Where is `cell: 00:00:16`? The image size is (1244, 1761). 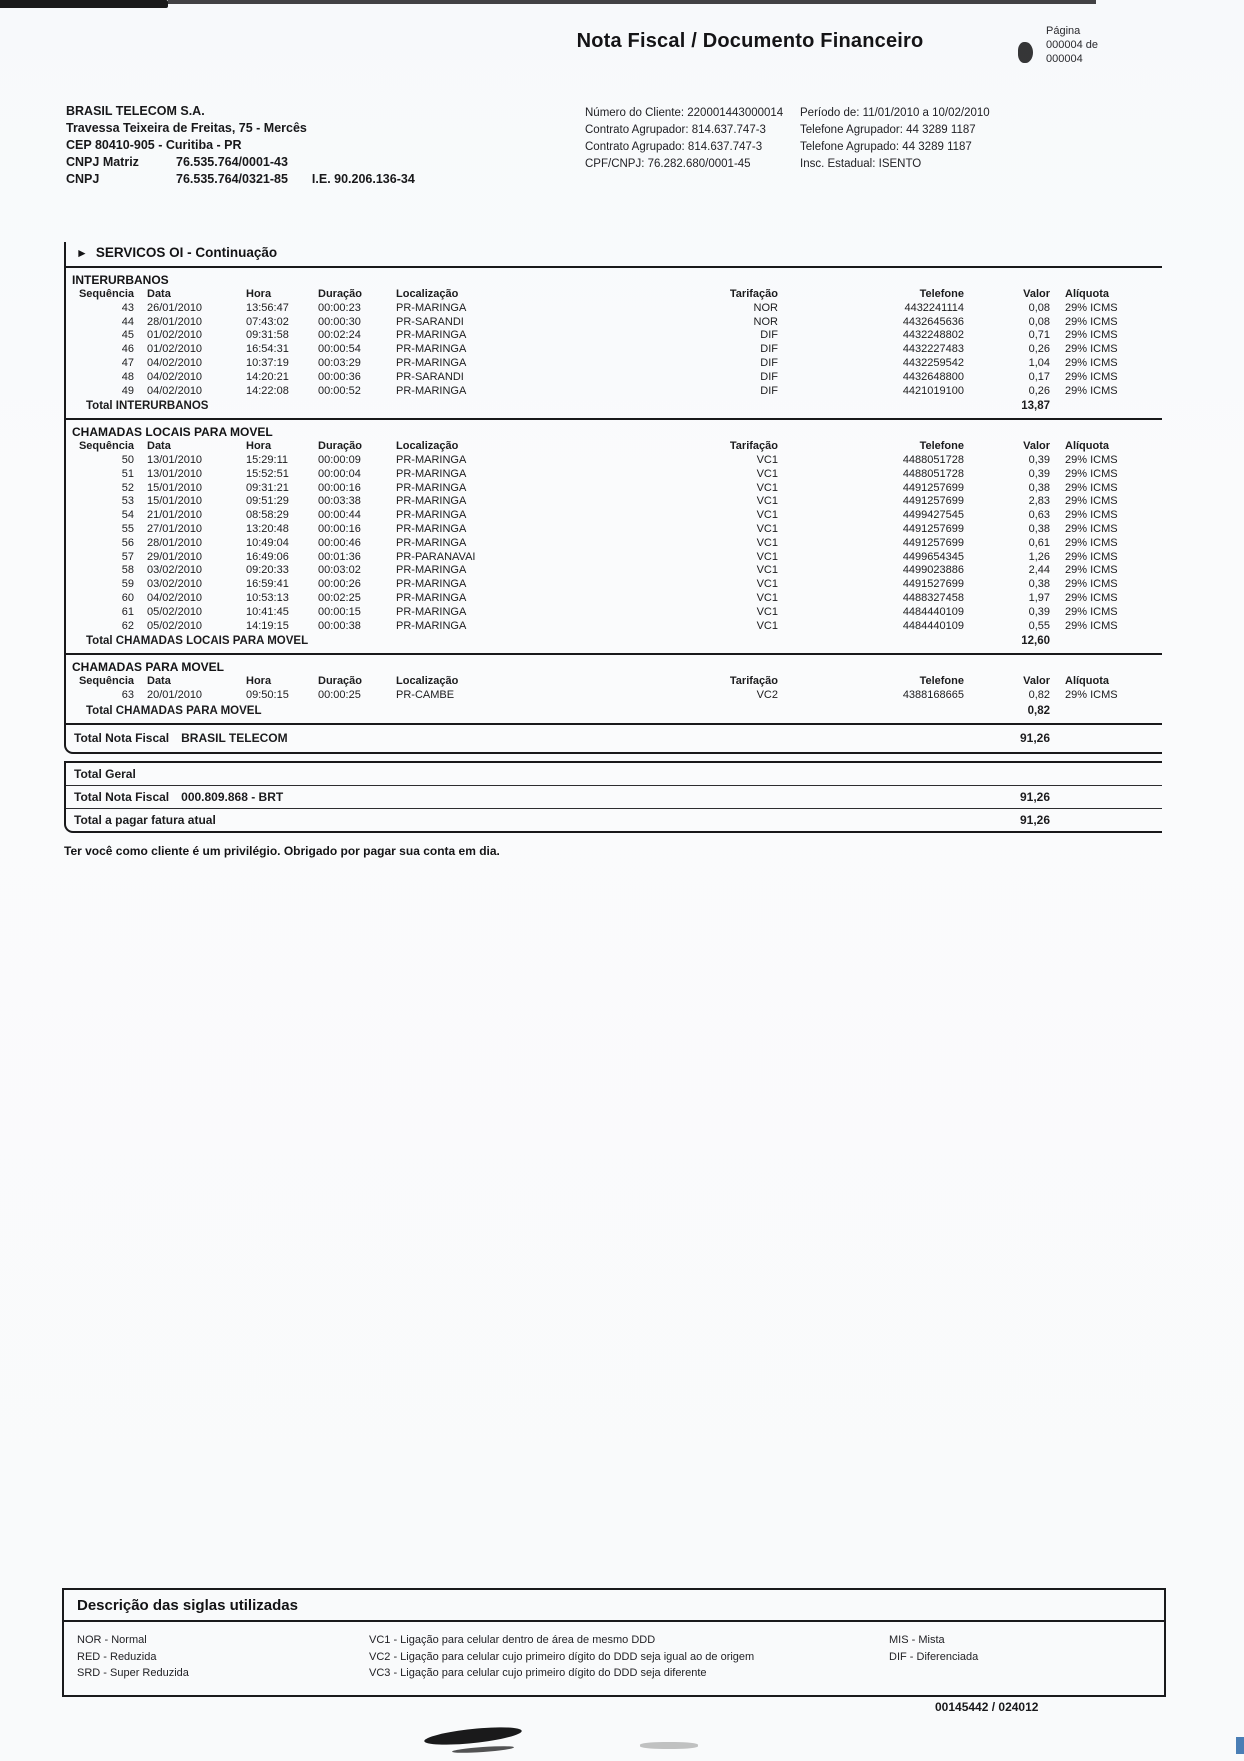
cell: 00:00:16 is located at coordinates (339, 528).